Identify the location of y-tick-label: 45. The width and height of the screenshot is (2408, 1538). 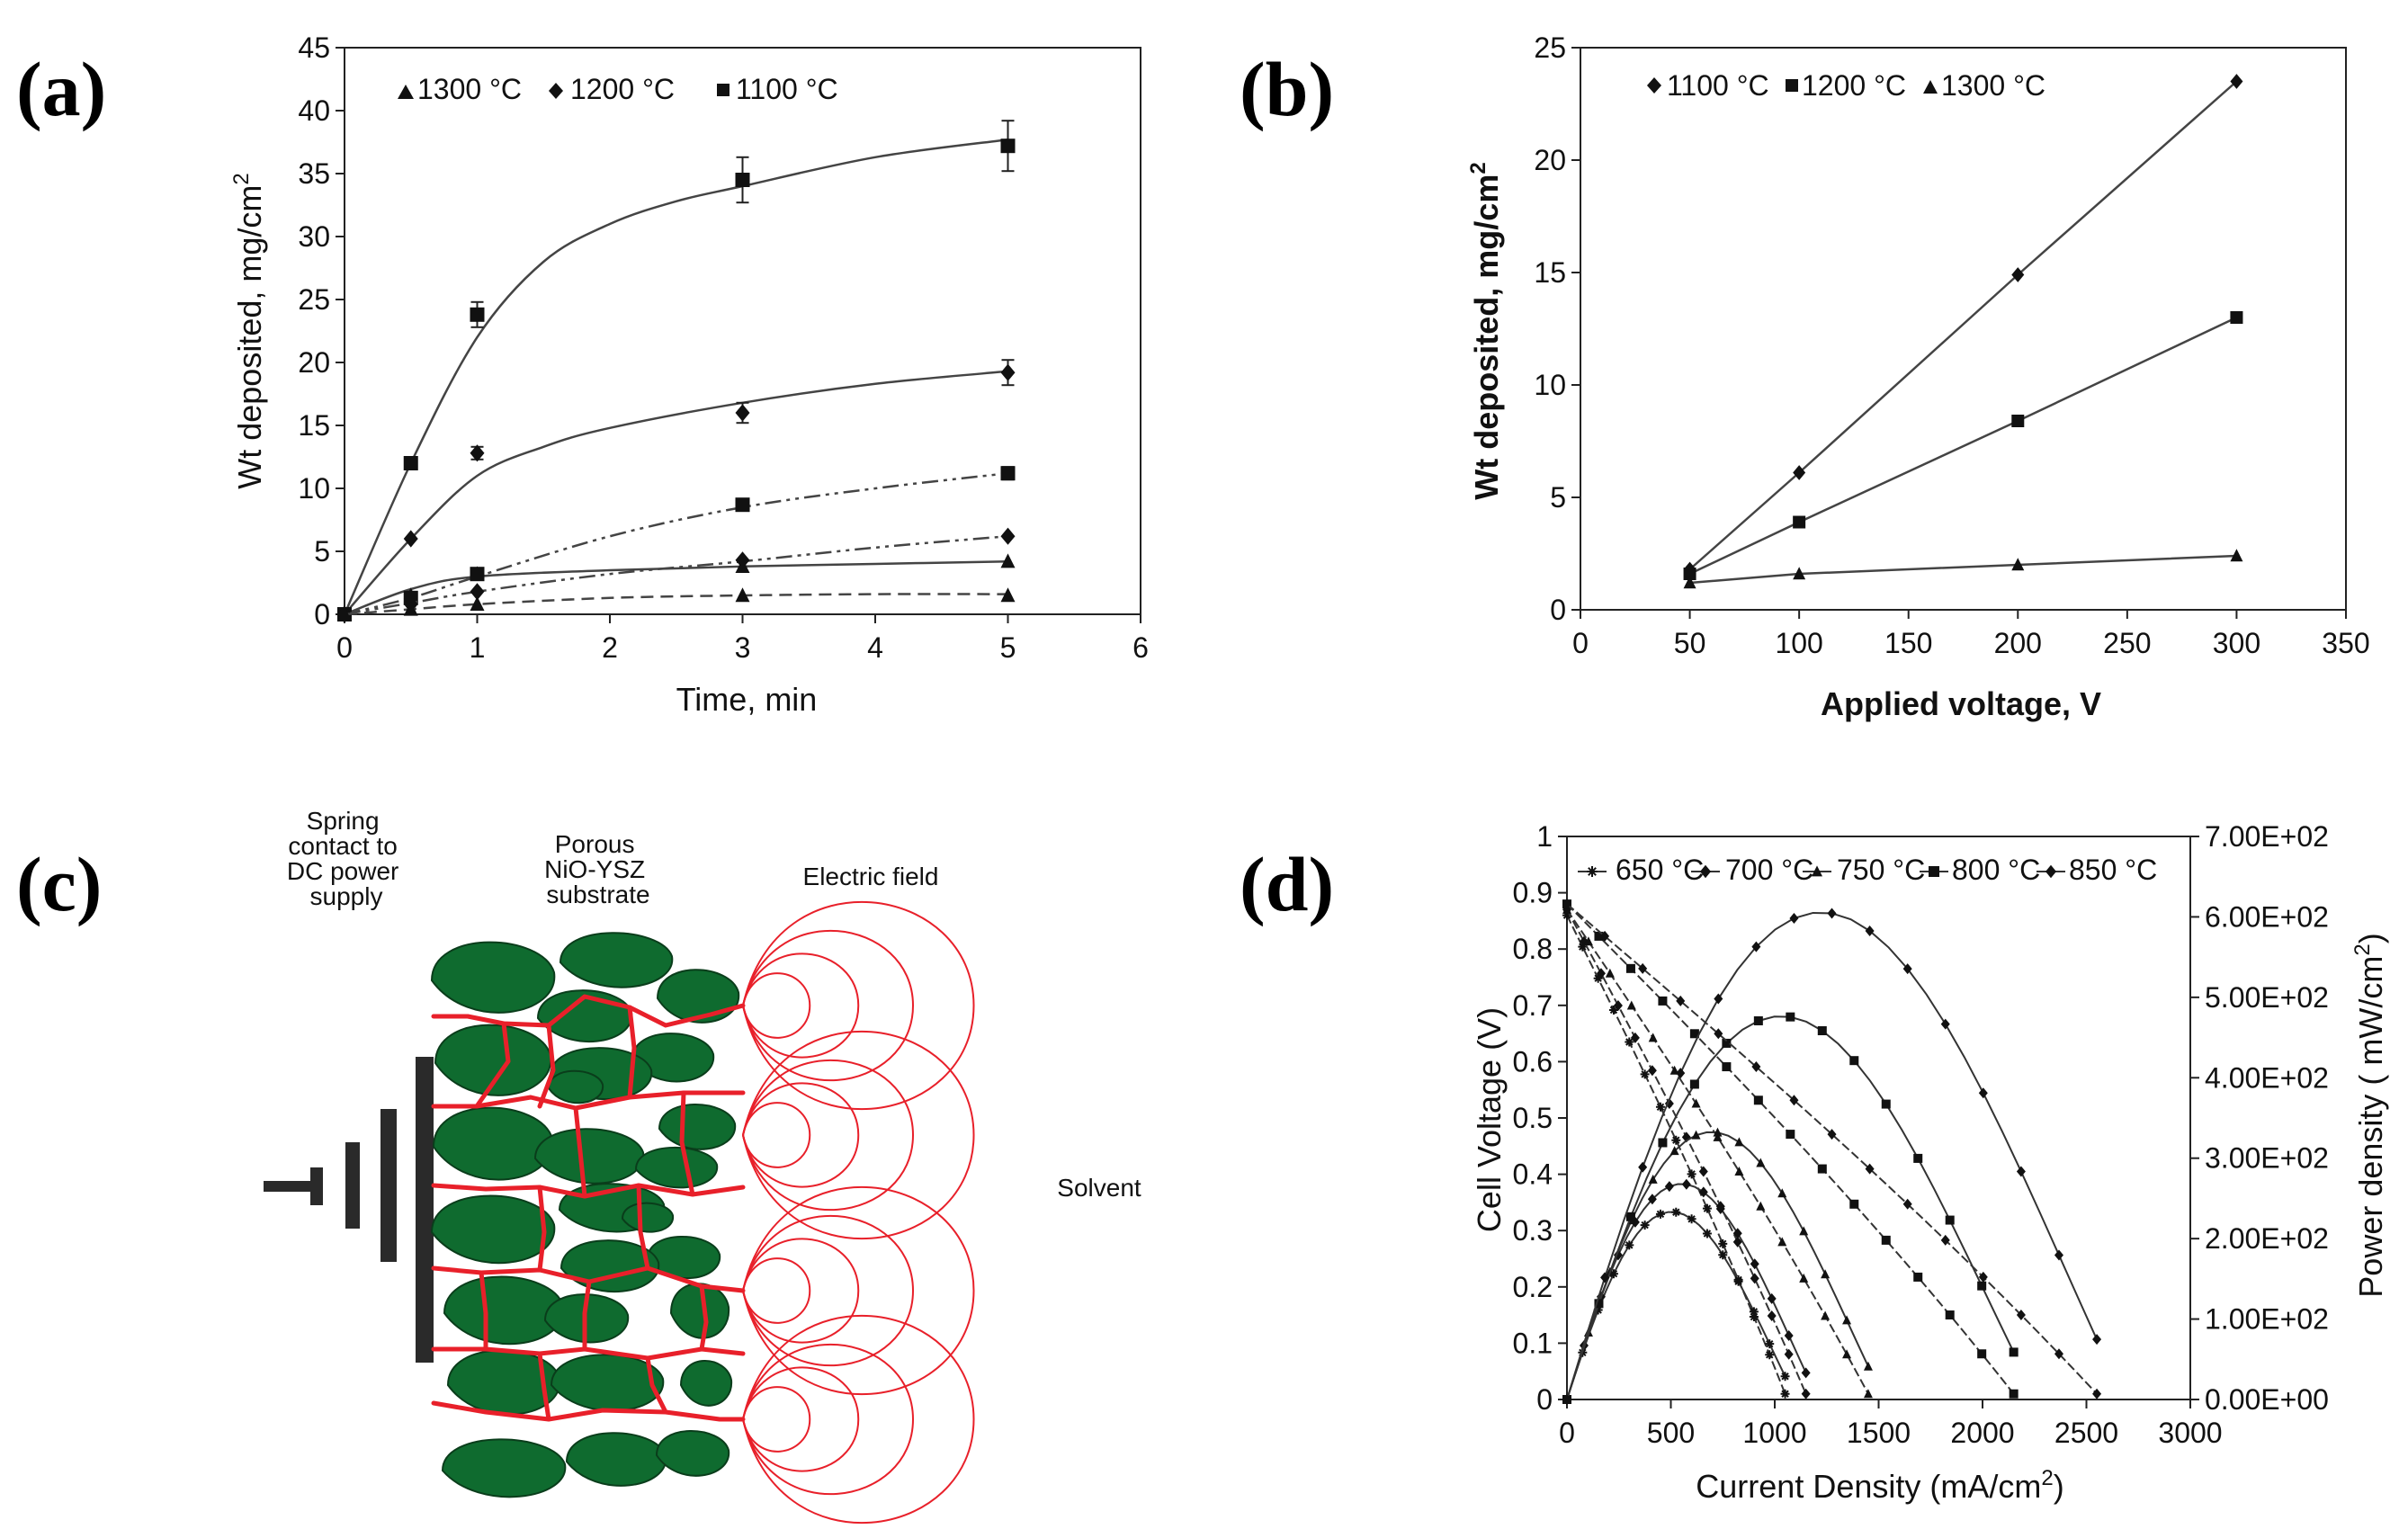
(314, 48).